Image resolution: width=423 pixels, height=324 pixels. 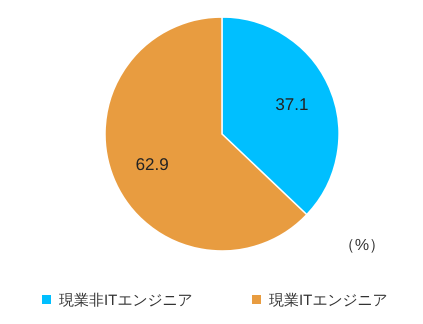 What do you see at coordinates (328, 300) in the screenshot?
I see `legend-label: 現業ITエンジニア` at bounding box center [328, 300].